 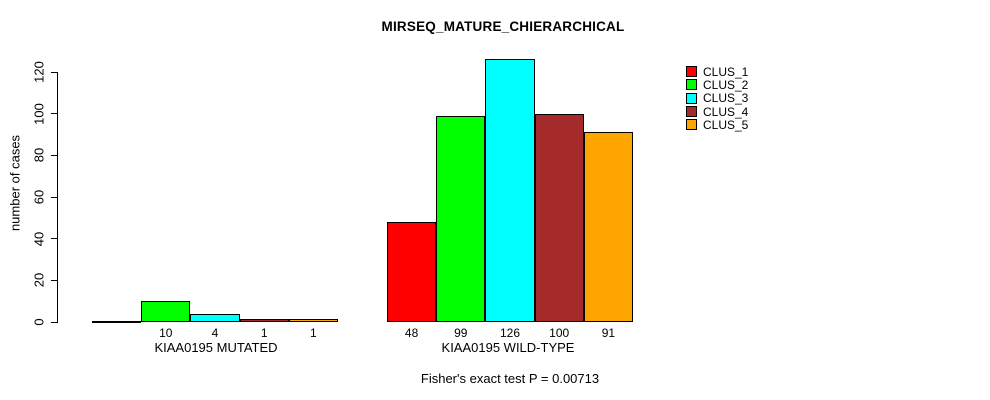 What do you see at coordinates (510, 333) in the screenshot?
I see `bar-value-label: 126` at bounding box center [510, 333].